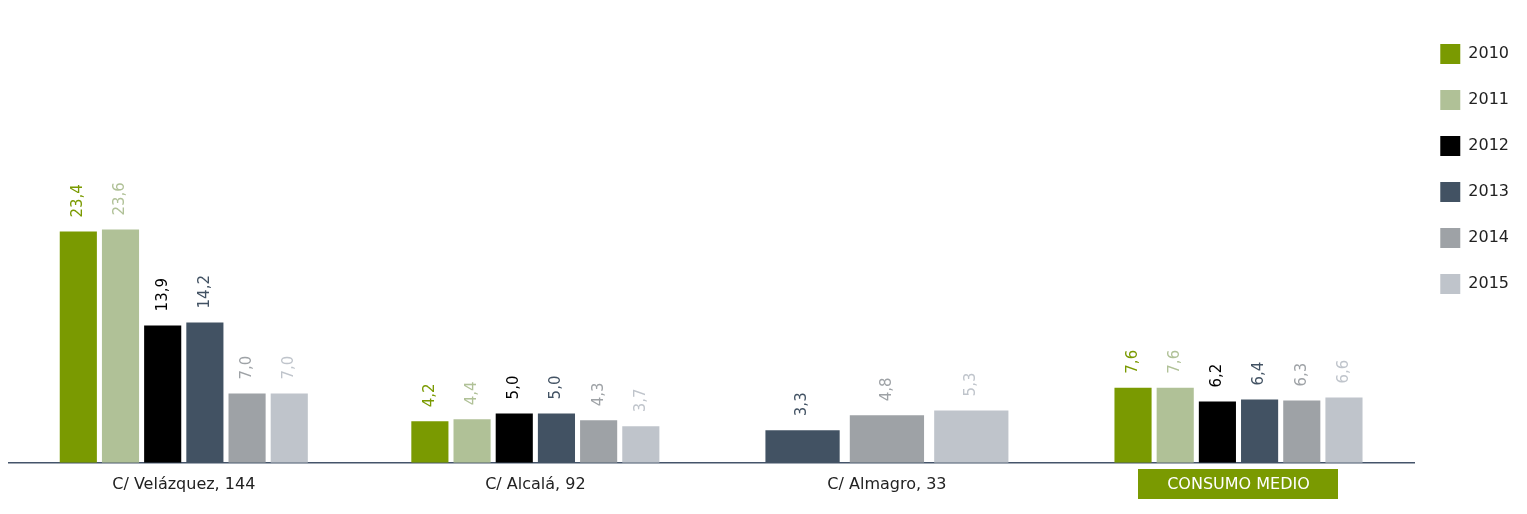  What do you see at coordinates (1488, 283) in the screenshot?
I see `legend-label: 2015` at bounding box center [1488, 283].